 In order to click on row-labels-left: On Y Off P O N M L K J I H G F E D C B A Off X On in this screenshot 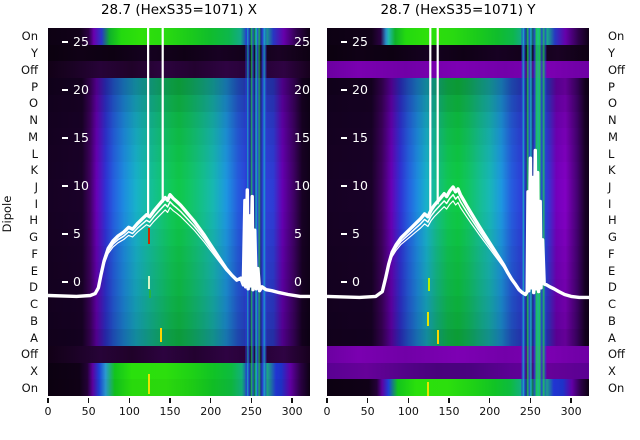, I will do `click(19, 212)`.